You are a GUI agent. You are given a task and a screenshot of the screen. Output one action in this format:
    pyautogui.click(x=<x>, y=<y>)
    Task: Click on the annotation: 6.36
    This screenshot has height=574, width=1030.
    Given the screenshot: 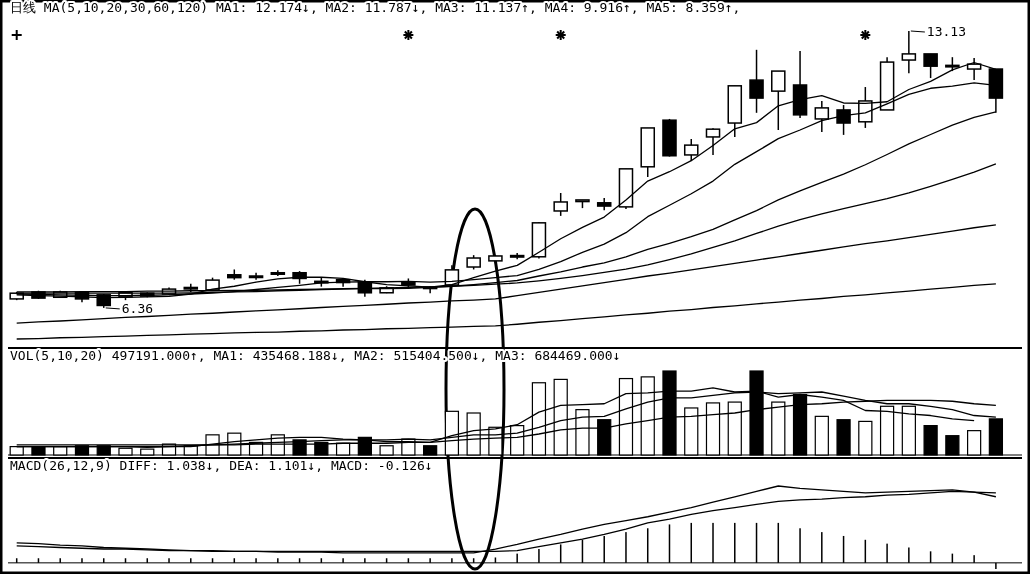 What is the action you would take?
    pyautogui.click(x=137, y=308)
    